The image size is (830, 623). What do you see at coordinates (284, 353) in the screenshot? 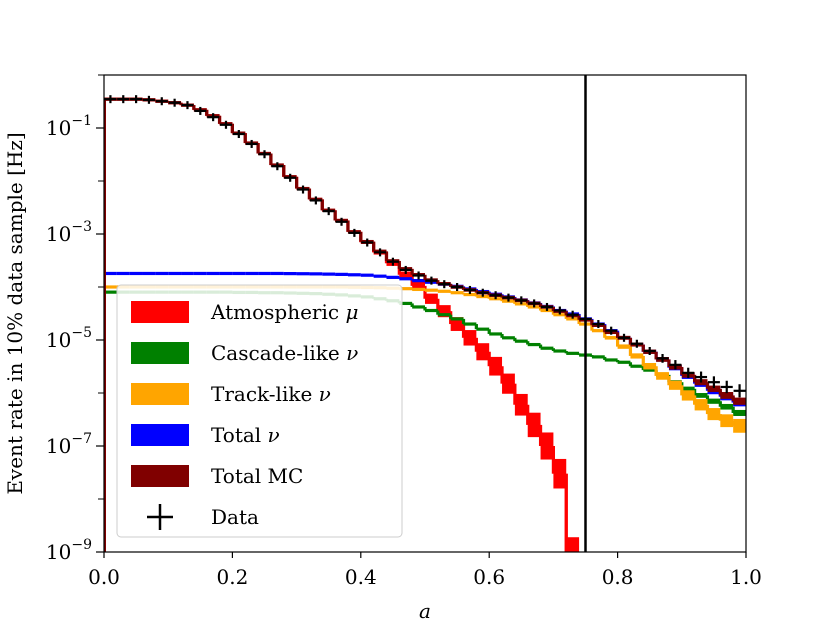
I see `legend-label-1: Cascade-like ν` at bounding box center [284, 353].